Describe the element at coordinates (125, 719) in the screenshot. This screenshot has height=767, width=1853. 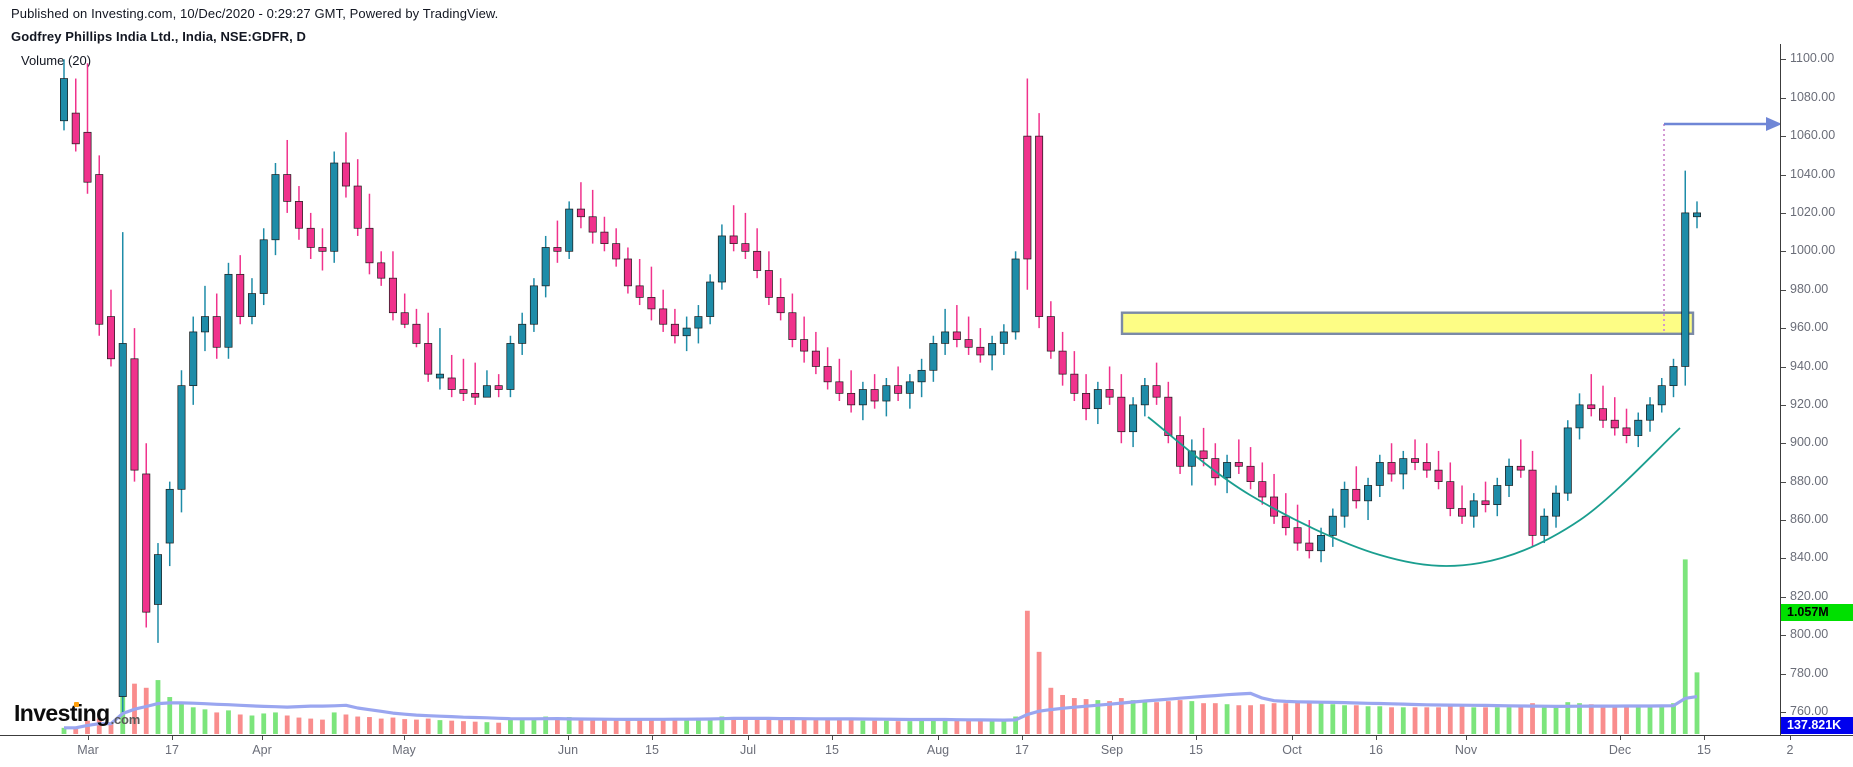
I see `logo-tld: .com` at that location.